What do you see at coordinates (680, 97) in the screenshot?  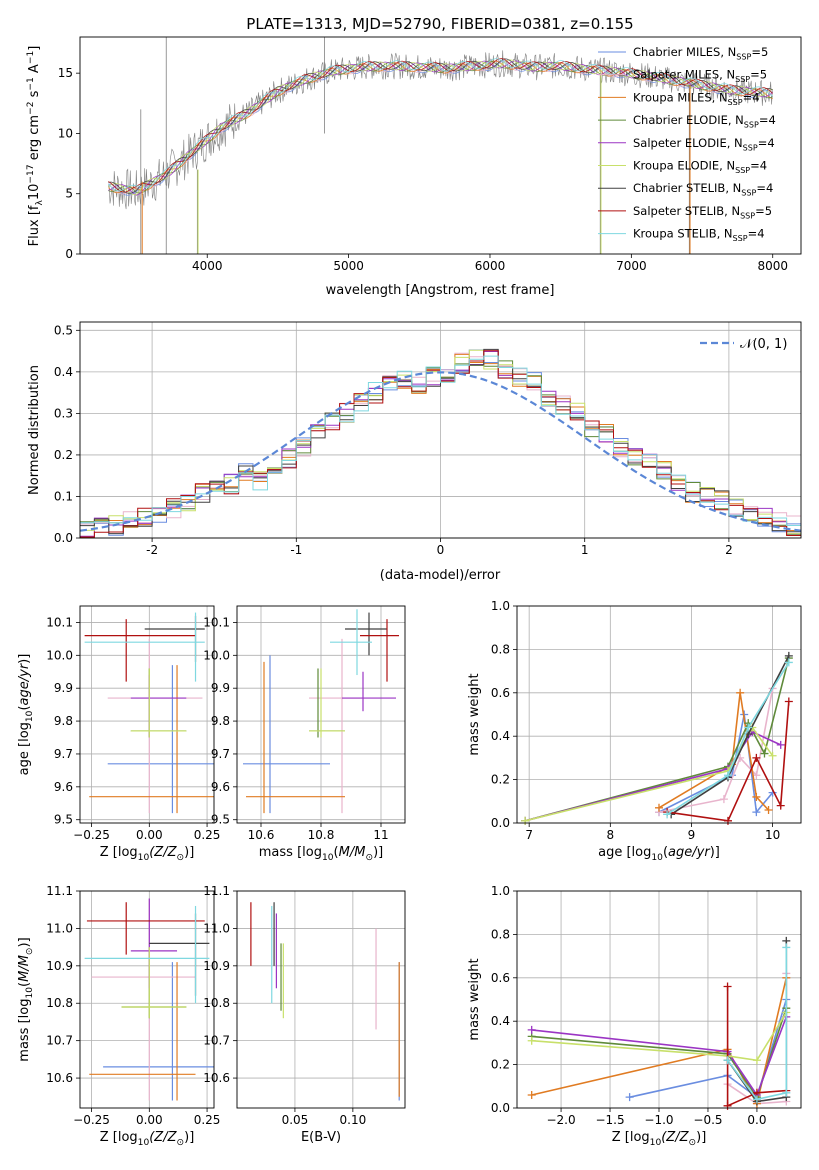 I see `label-part: Kroupa MILES, N` at bounding box center [680, 97].